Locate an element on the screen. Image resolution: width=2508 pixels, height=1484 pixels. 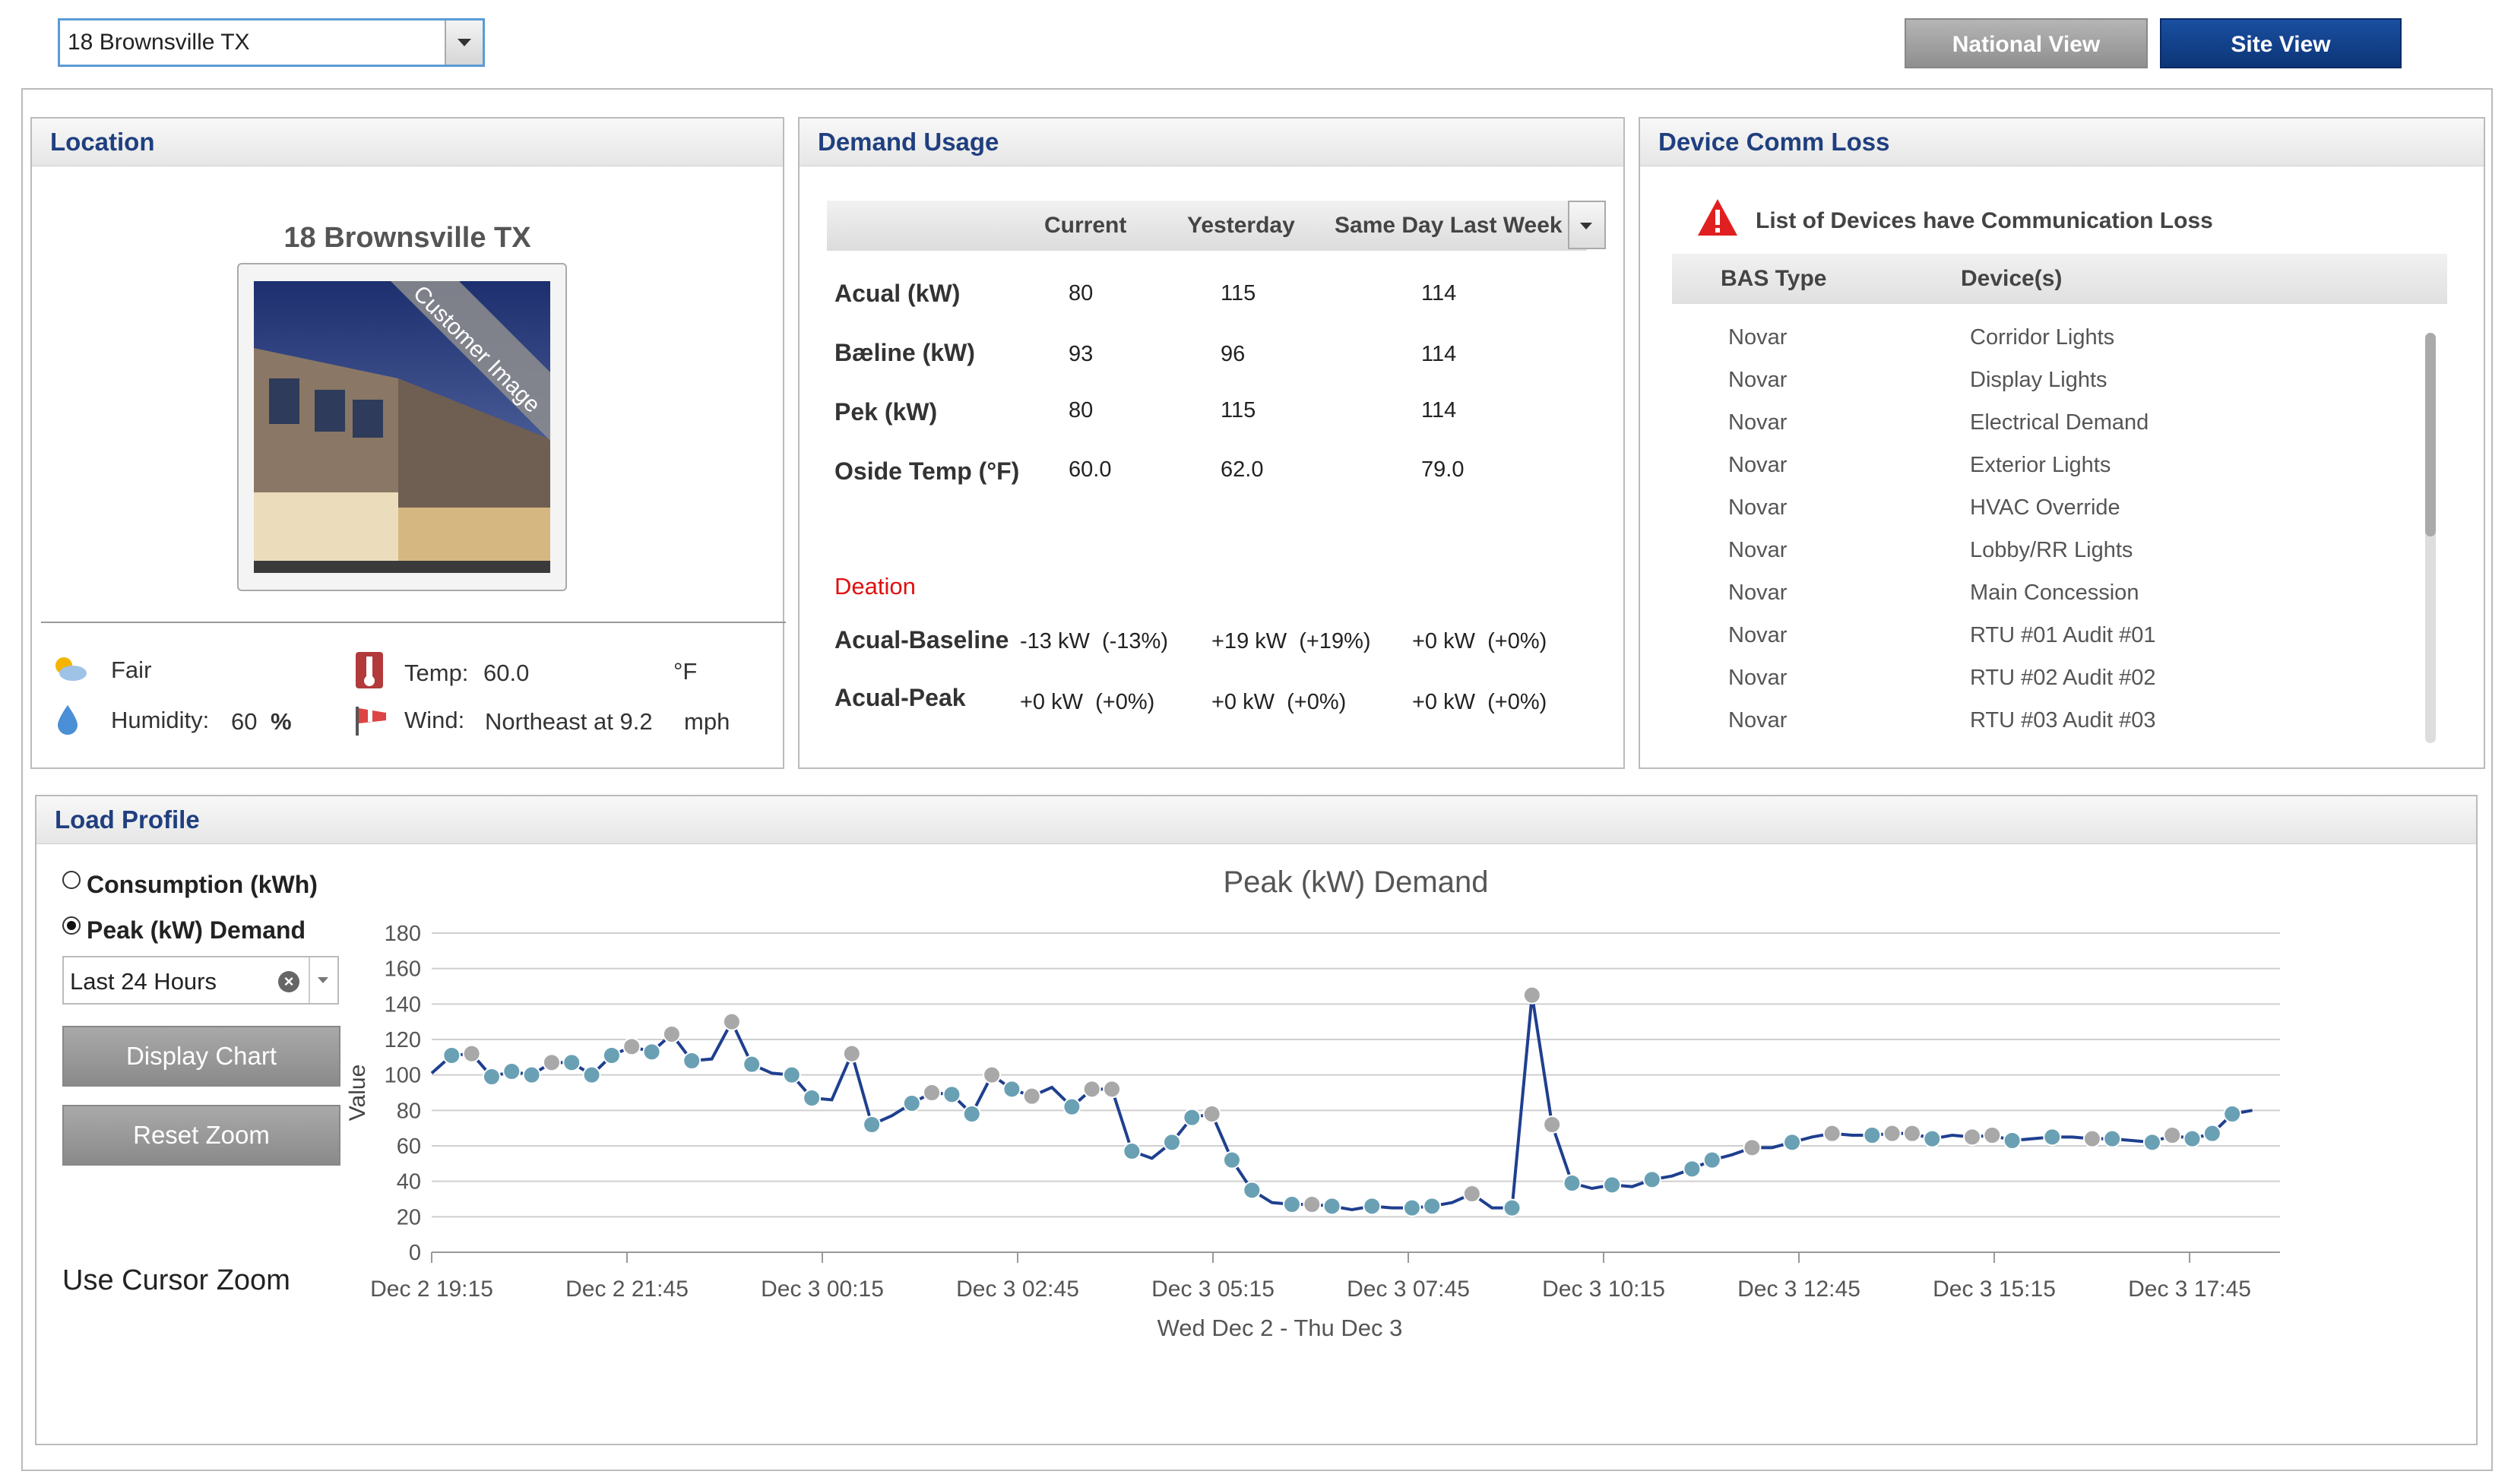
clear-icon: × is located at coordinates (288, 982).